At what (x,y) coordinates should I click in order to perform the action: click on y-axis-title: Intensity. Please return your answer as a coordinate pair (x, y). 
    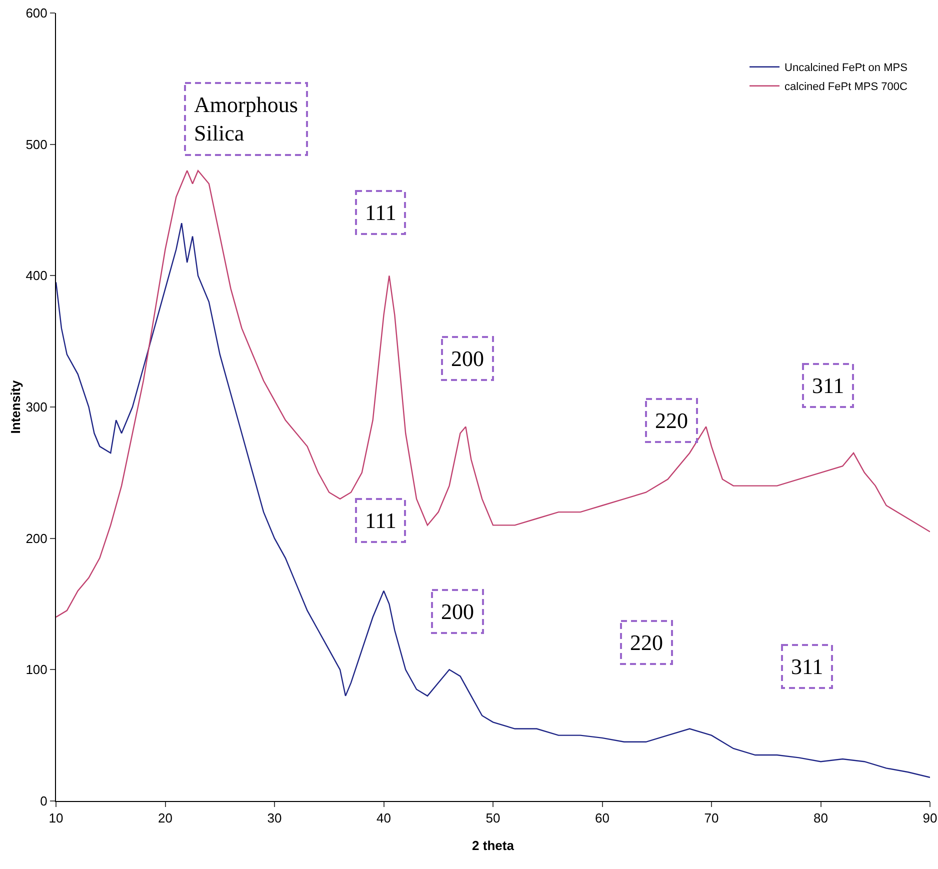
    Looking at the image, I should click on (15, 407).